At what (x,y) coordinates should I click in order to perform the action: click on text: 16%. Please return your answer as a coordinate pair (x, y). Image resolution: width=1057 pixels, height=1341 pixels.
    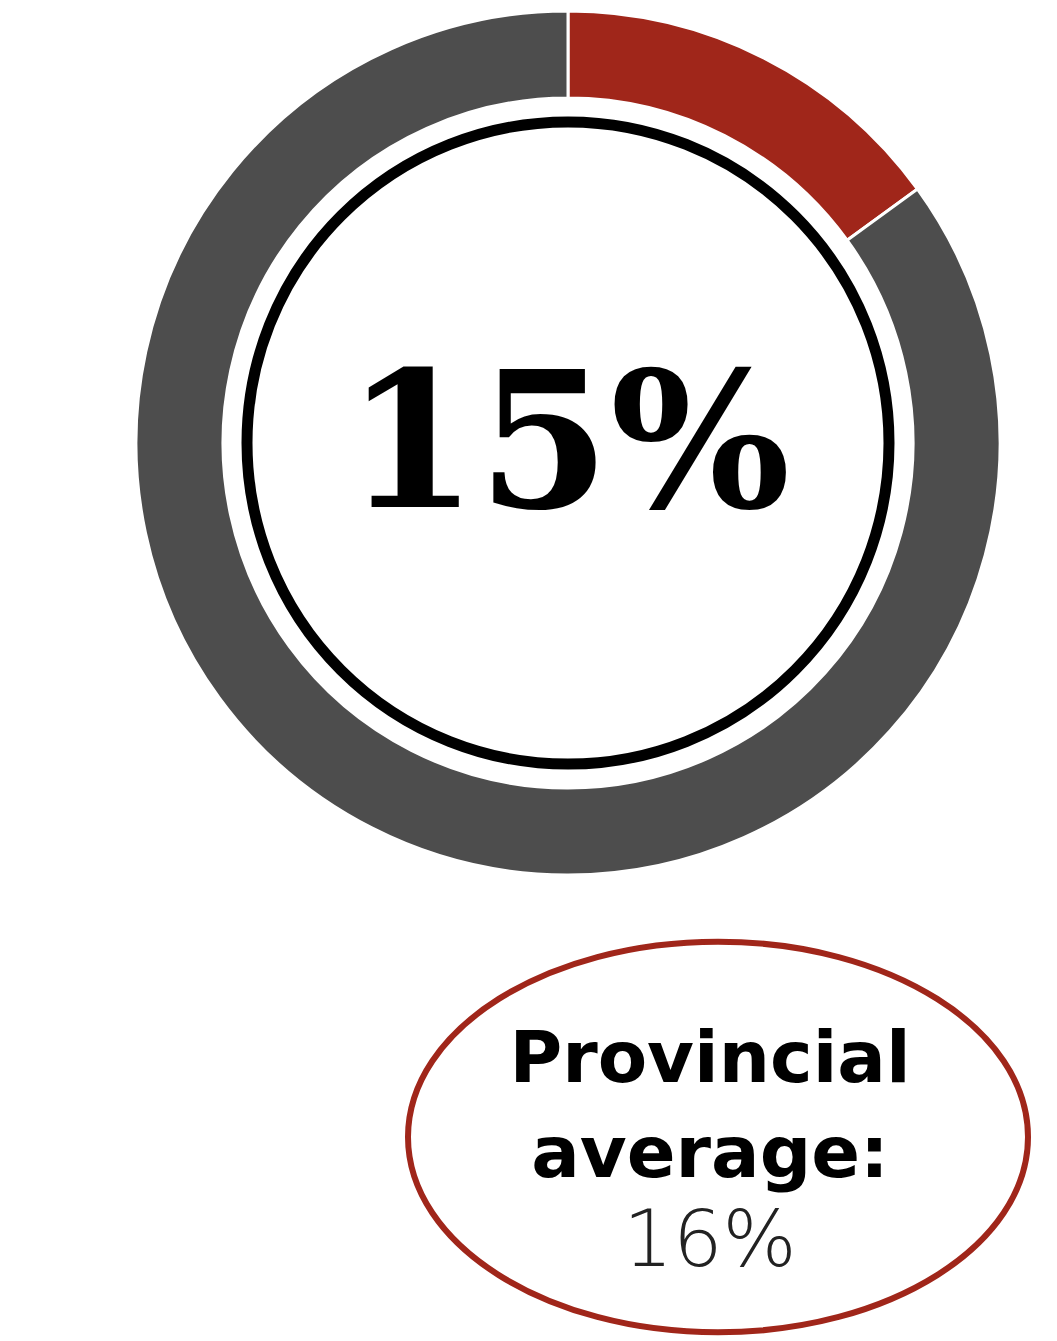
    Looking at the image, I should click on (710, 1239).